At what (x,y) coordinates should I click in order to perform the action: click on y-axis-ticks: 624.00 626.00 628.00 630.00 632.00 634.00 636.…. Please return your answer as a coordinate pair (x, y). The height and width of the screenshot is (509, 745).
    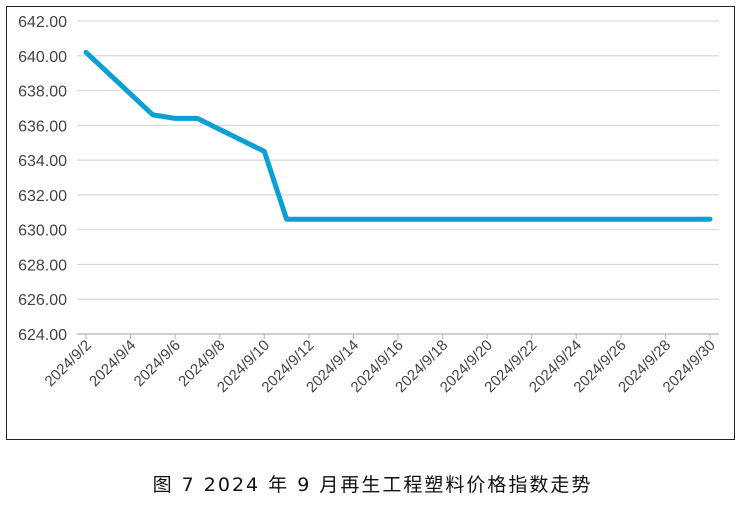
    Looking at the image, I should click on (42, 179).